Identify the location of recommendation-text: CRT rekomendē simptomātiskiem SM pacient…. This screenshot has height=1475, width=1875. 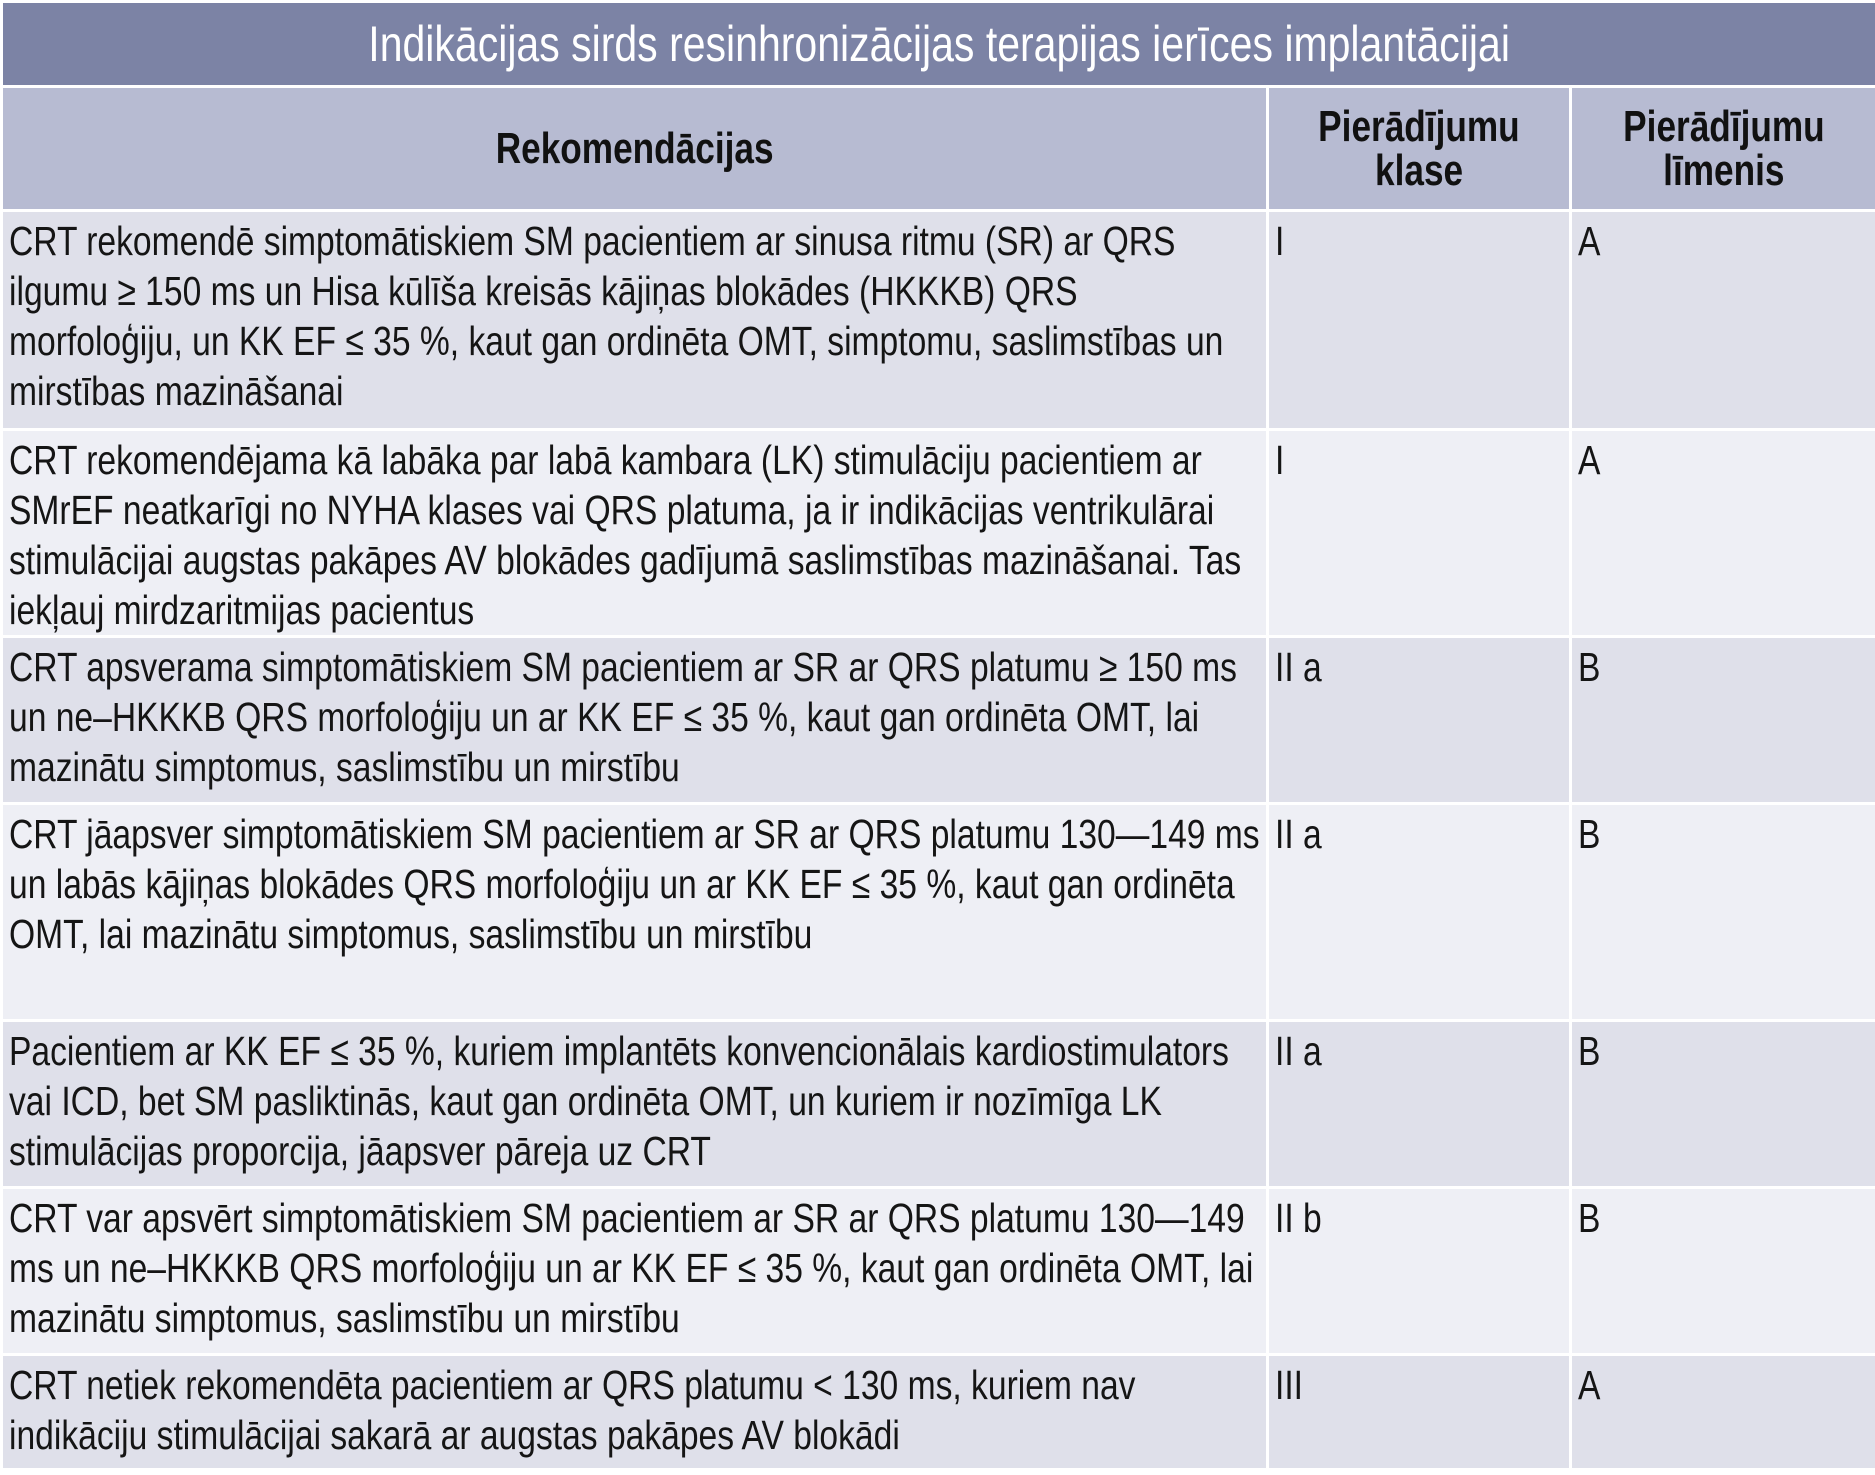
(616, 316).